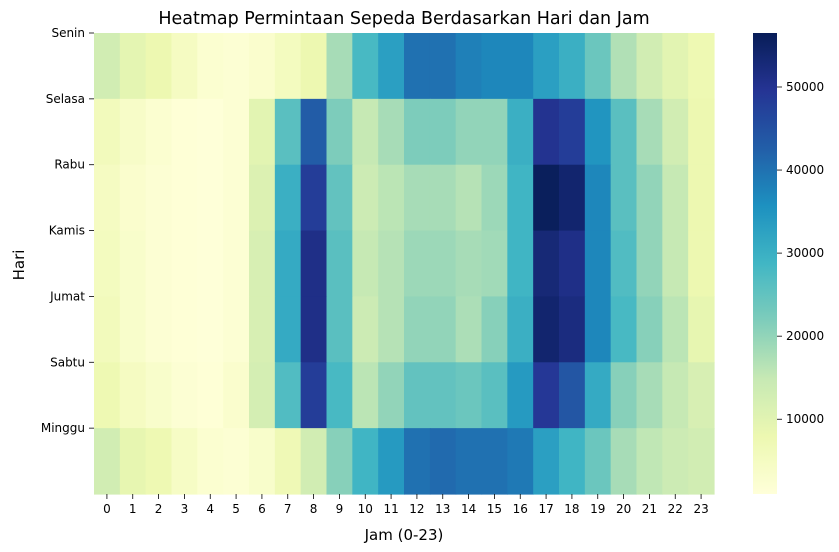 The image size is (839, 552). Describe the element at coordinates (765, 263) in the screenshot. I see `colorbar-gradient` at that location.